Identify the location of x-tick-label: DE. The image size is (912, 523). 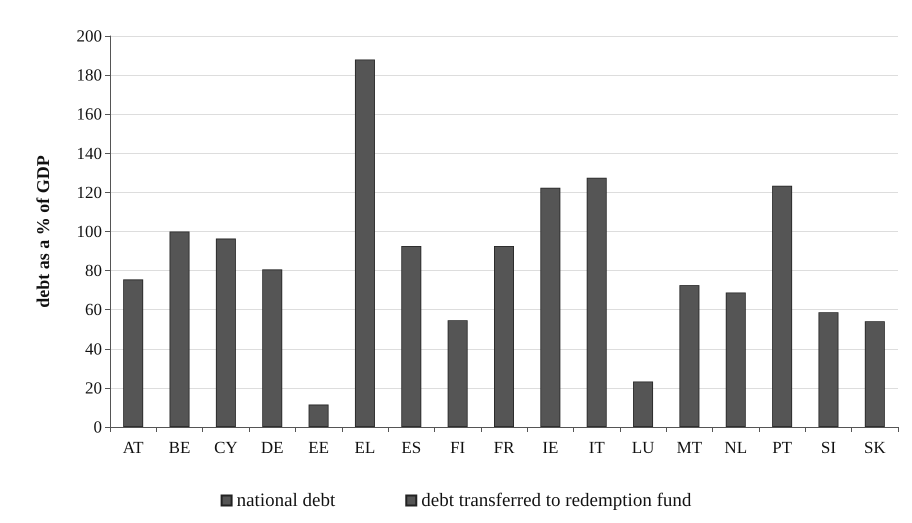
(272, 447).